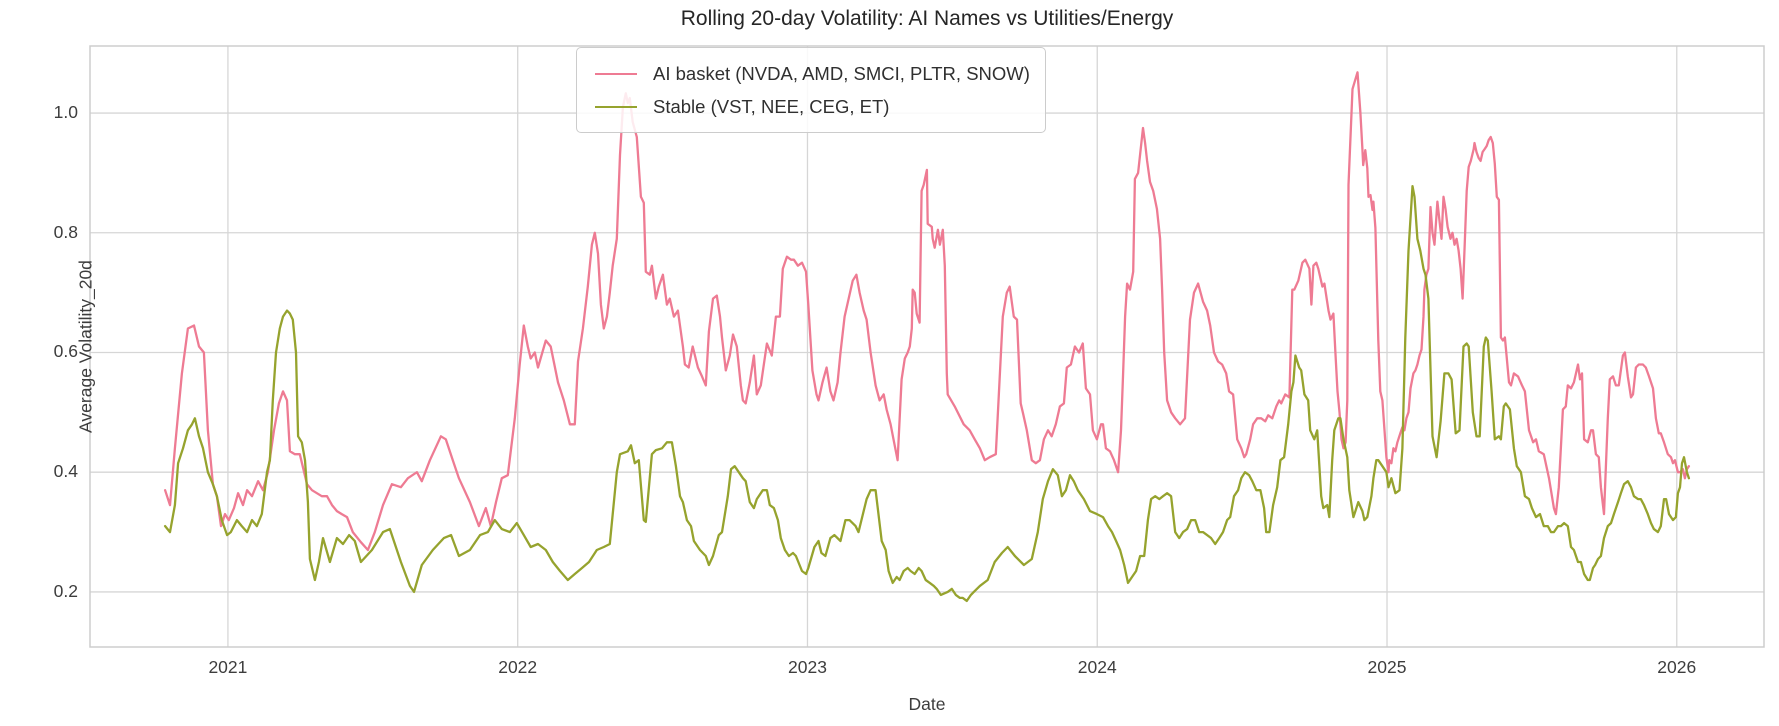 The width and height of the screenshot is (1779, 726). Describe the element at coordinates (65, 351) in the screenshot. I see `y-tick-label: 0.6` at that location.